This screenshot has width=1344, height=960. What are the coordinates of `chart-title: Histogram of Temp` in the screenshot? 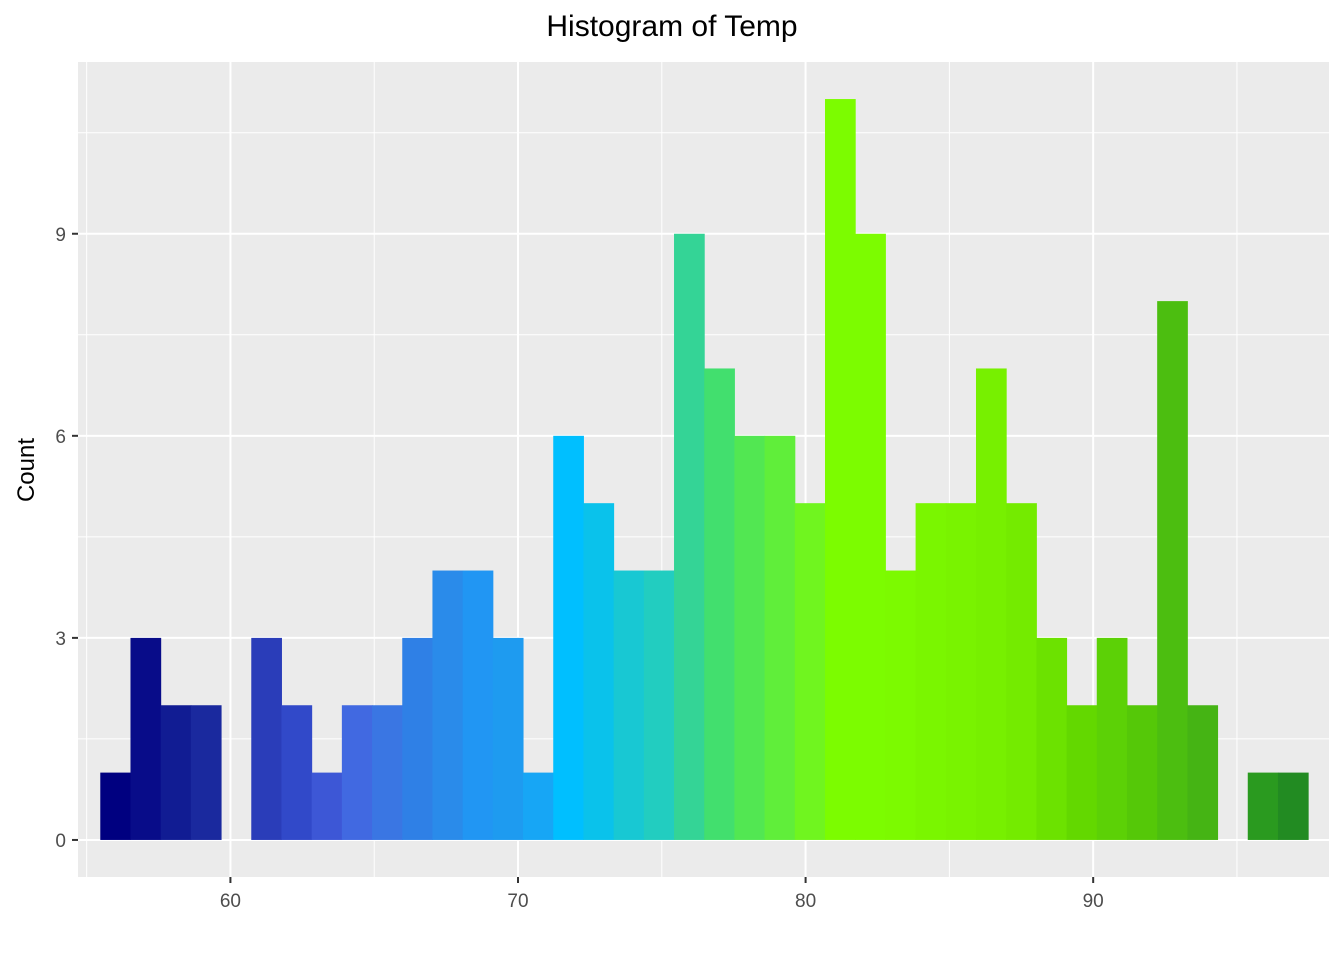 It's located at (672, 26).